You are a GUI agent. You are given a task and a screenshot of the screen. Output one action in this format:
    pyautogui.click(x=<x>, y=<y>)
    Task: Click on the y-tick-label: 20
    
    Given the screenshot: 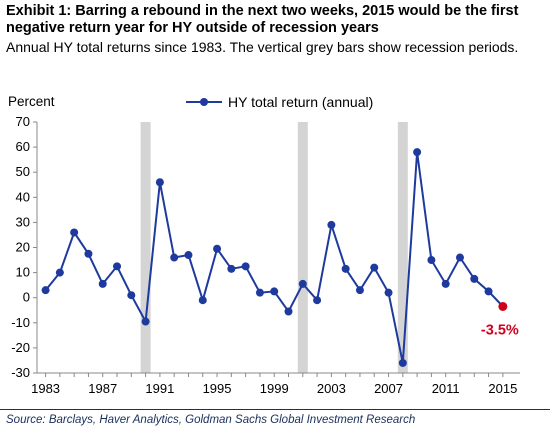 What is the action you would take?
    pyautogui.click(x=23, y=247)
    